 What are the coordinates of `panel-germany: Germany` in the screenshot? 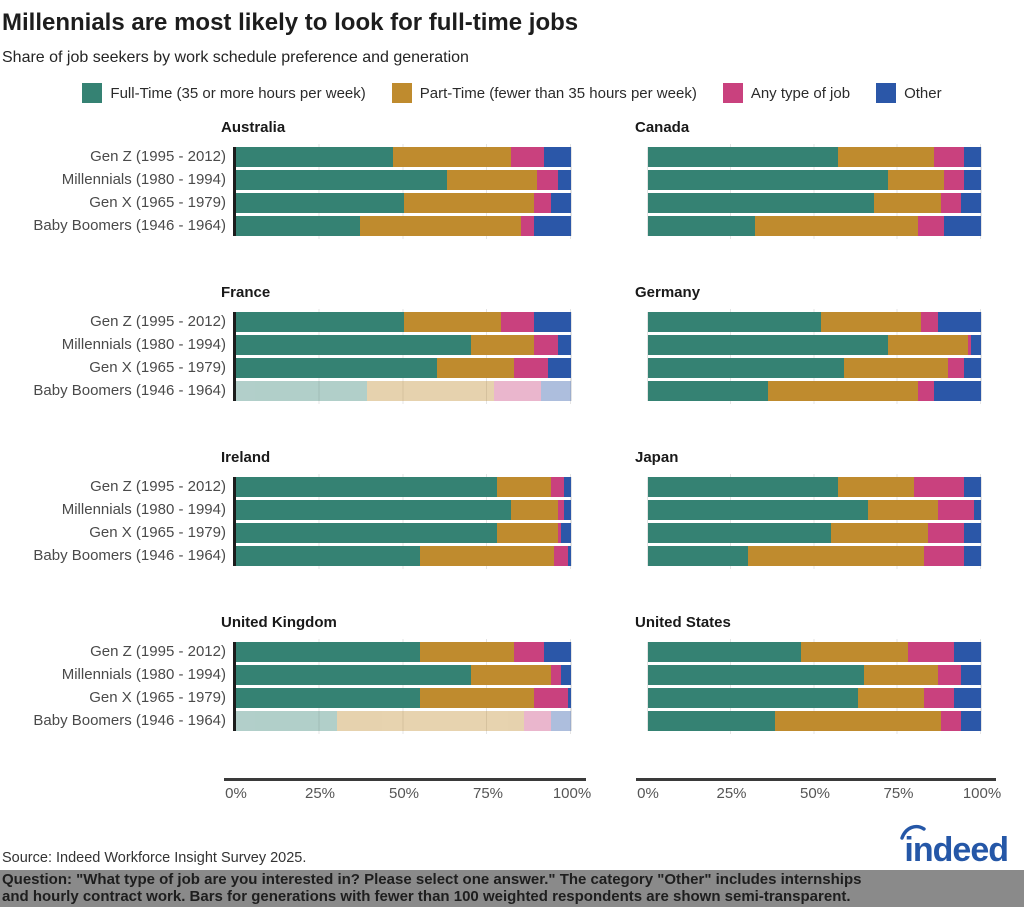 It's located at (808, 343).